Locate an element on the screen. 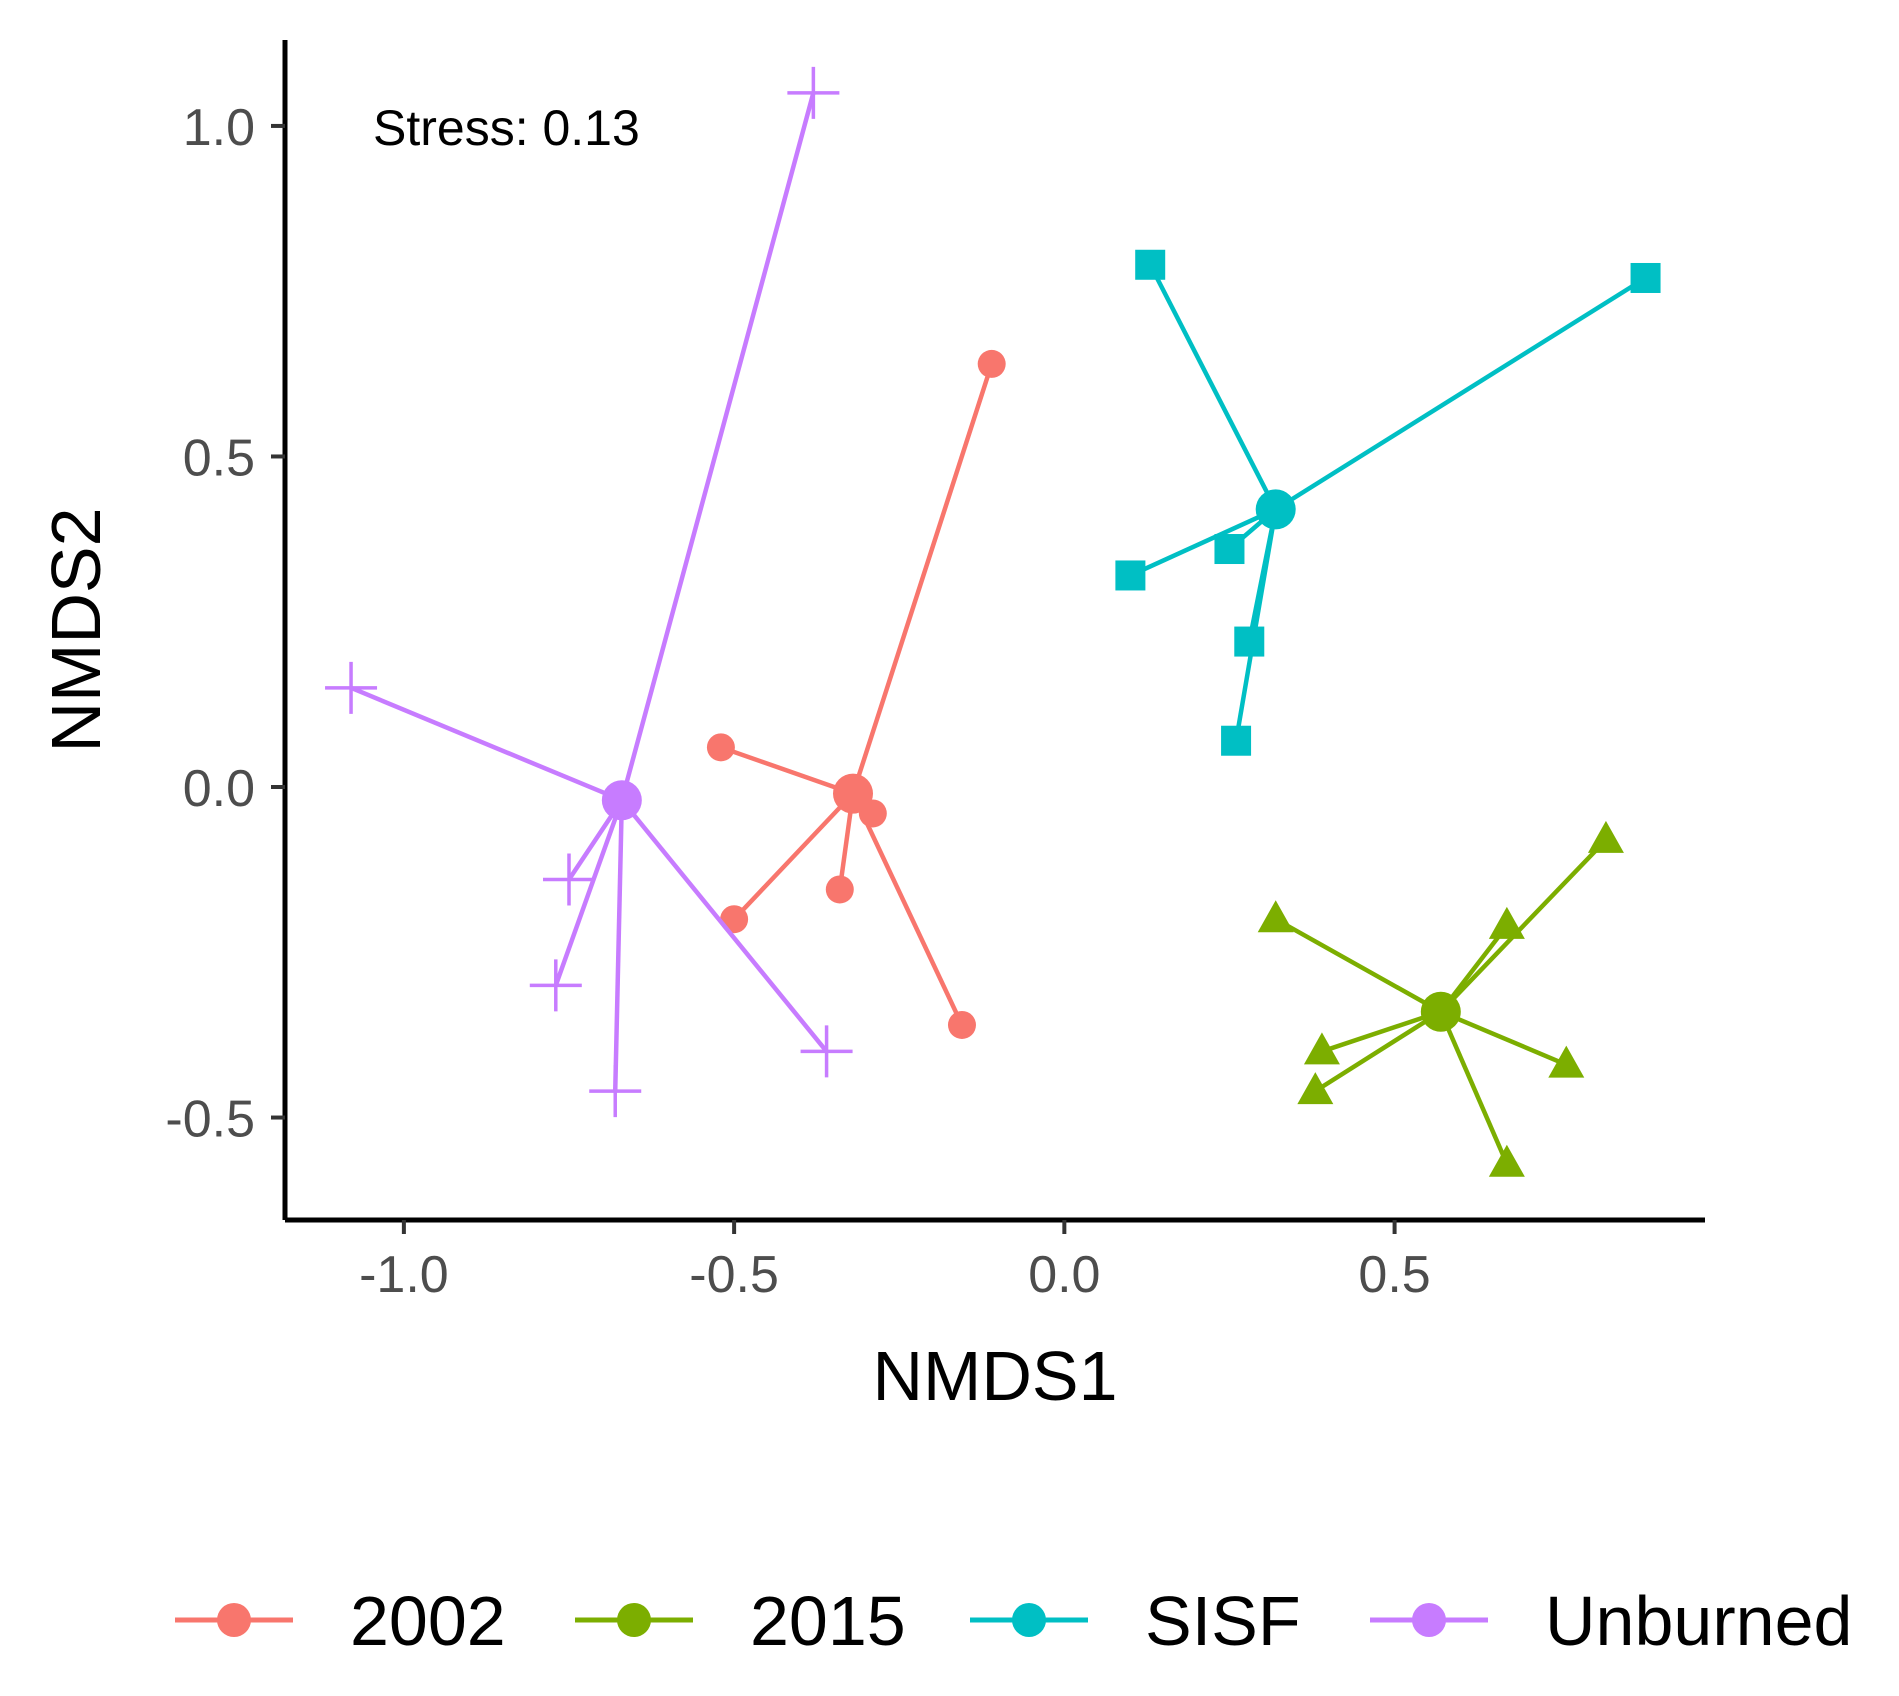 This screenshot has width=1899, height=1696. y-tick-label: -0.5 is located at coordinates (210, 1120).